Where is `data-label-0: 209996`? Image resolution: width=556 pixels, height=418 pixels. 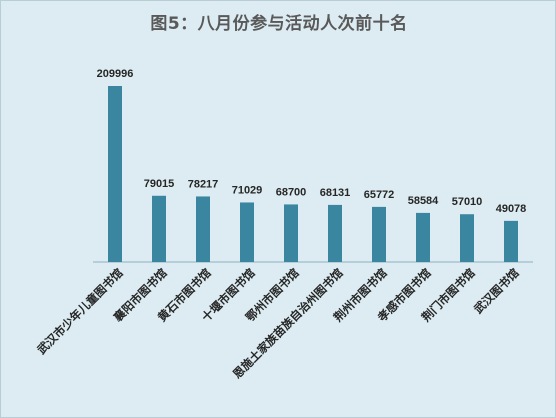
data-label-0: 209996 is located at coordinates (115, 74).